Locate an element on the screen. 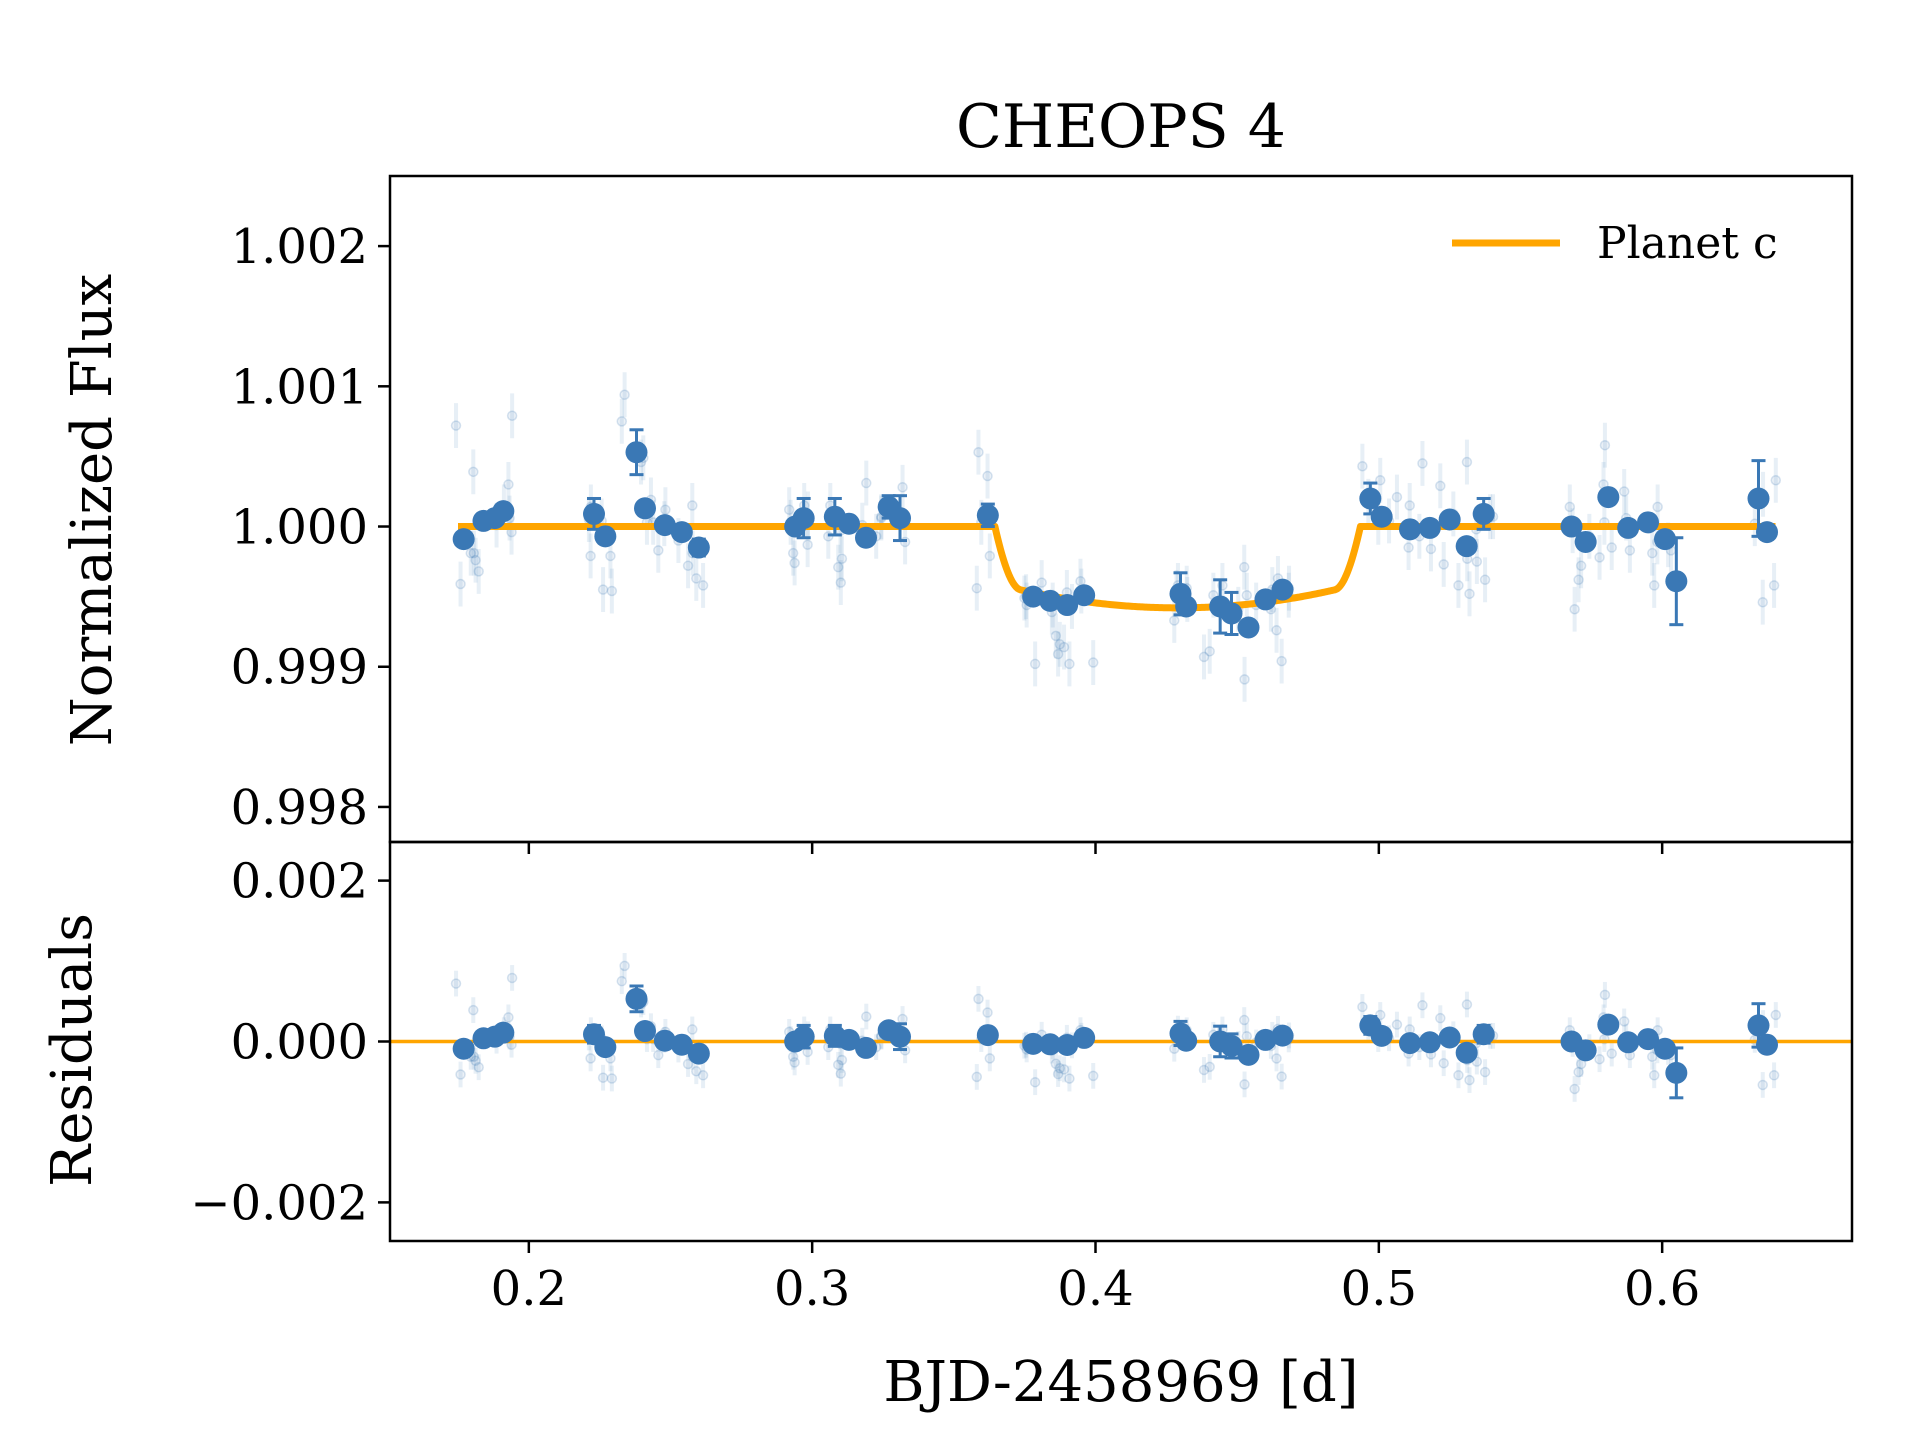 The height and width of the screenshot is (1440, 1920). x-axis-title: BJD-2458969 [d] is located at coordinates (1120, 1382).